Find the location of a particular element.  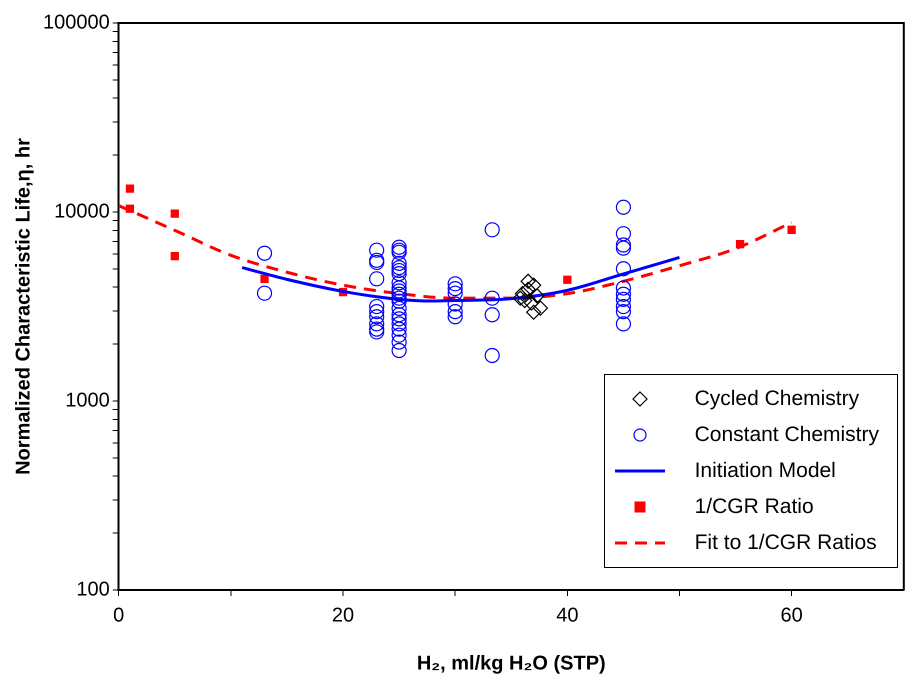

x-tick-label: 20 is located at coordinates (343, 615).